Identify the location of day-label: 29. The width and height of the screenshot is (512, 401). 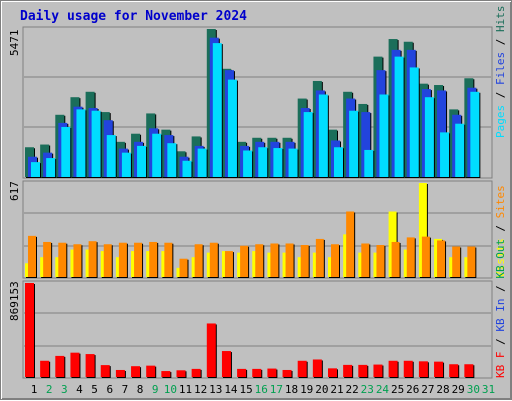
(458, 389).